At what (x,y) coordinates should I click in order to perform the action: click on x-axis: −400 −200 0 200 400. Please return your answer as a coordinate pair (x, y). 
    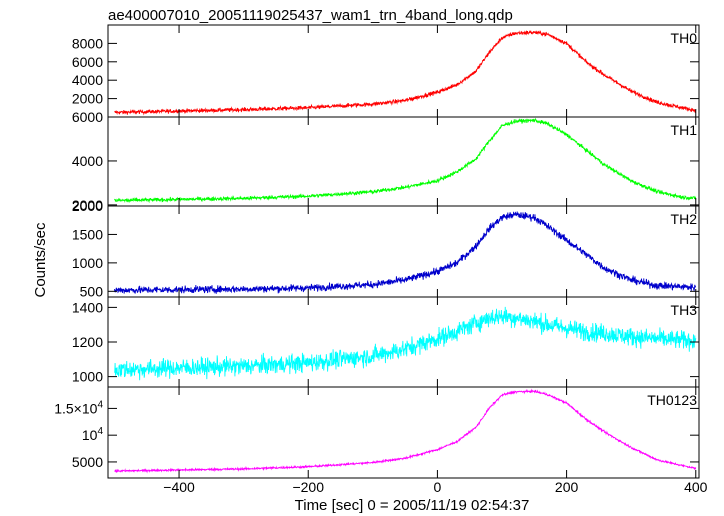
    Looking at the image, I should click on (435, 487).